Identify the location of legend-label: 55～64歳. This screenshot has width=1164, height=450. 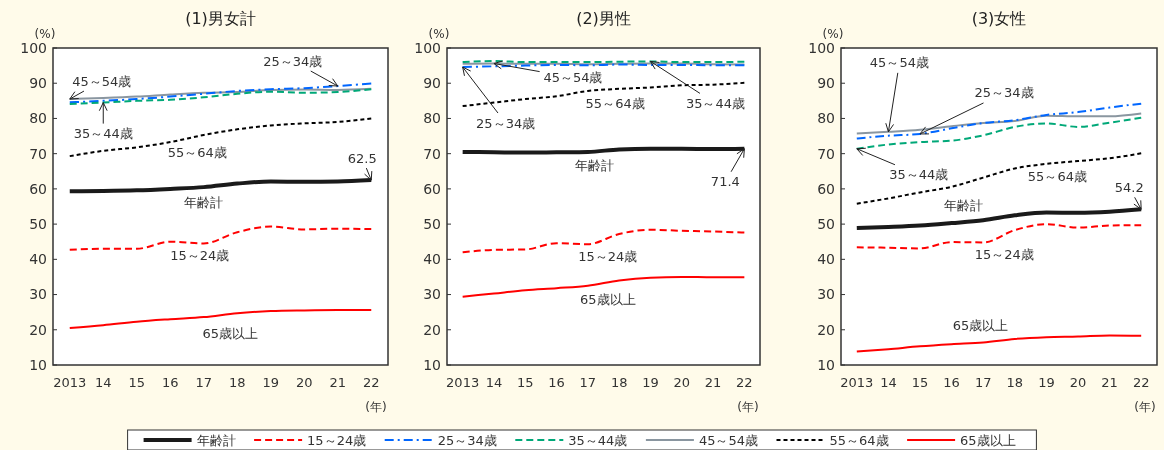
(859, 440).